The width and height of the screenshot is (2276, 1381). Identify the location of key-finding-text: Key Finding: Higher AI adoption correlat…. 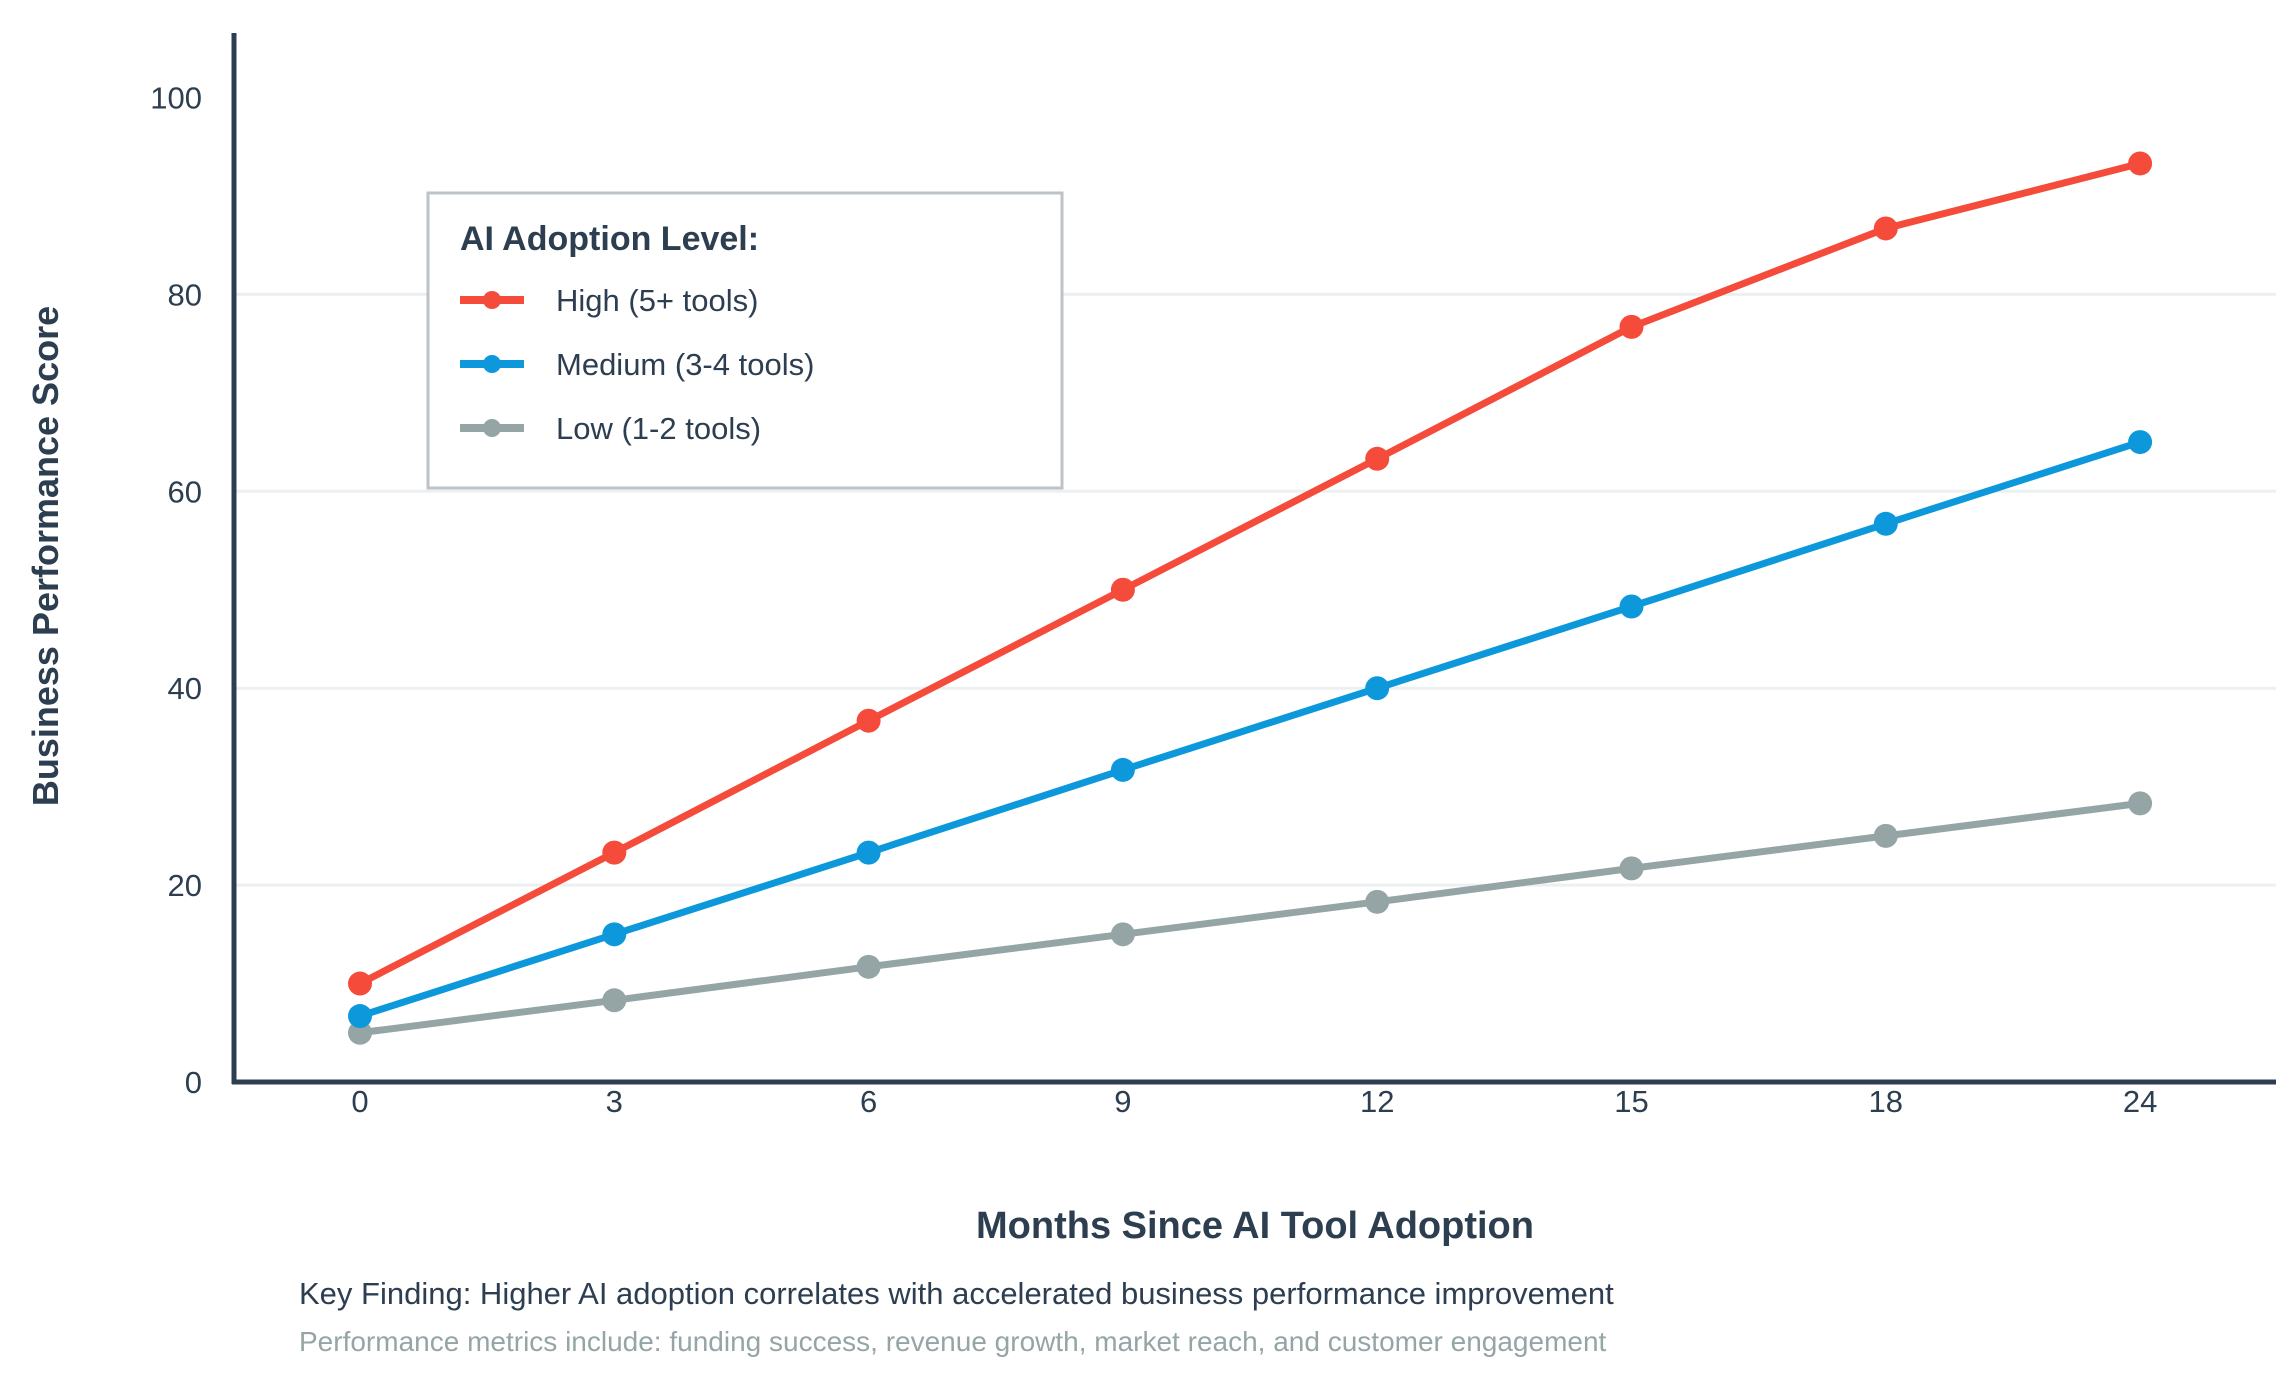
(956, 1293).